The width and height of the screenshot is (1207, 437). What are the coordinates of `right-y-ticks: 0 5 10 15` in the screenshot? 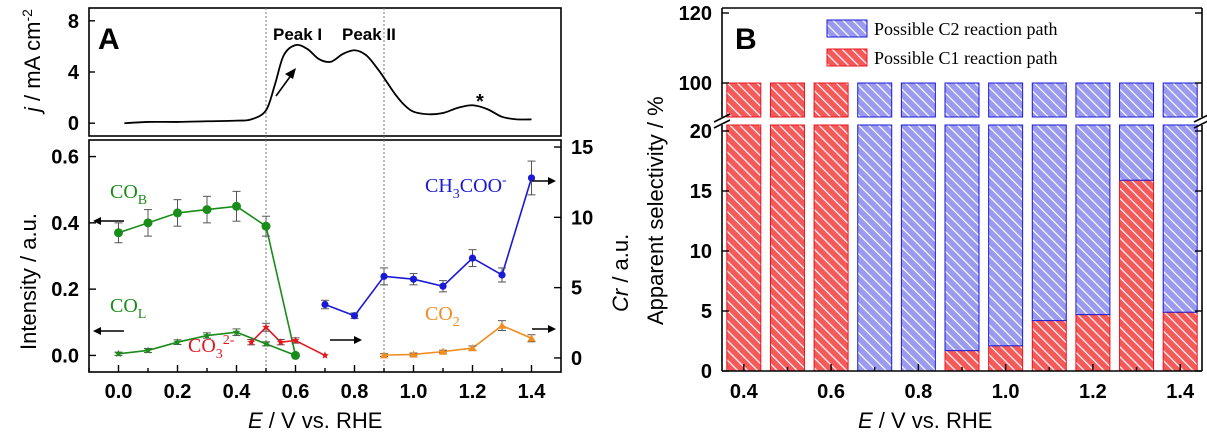 It's located at (573, 253).